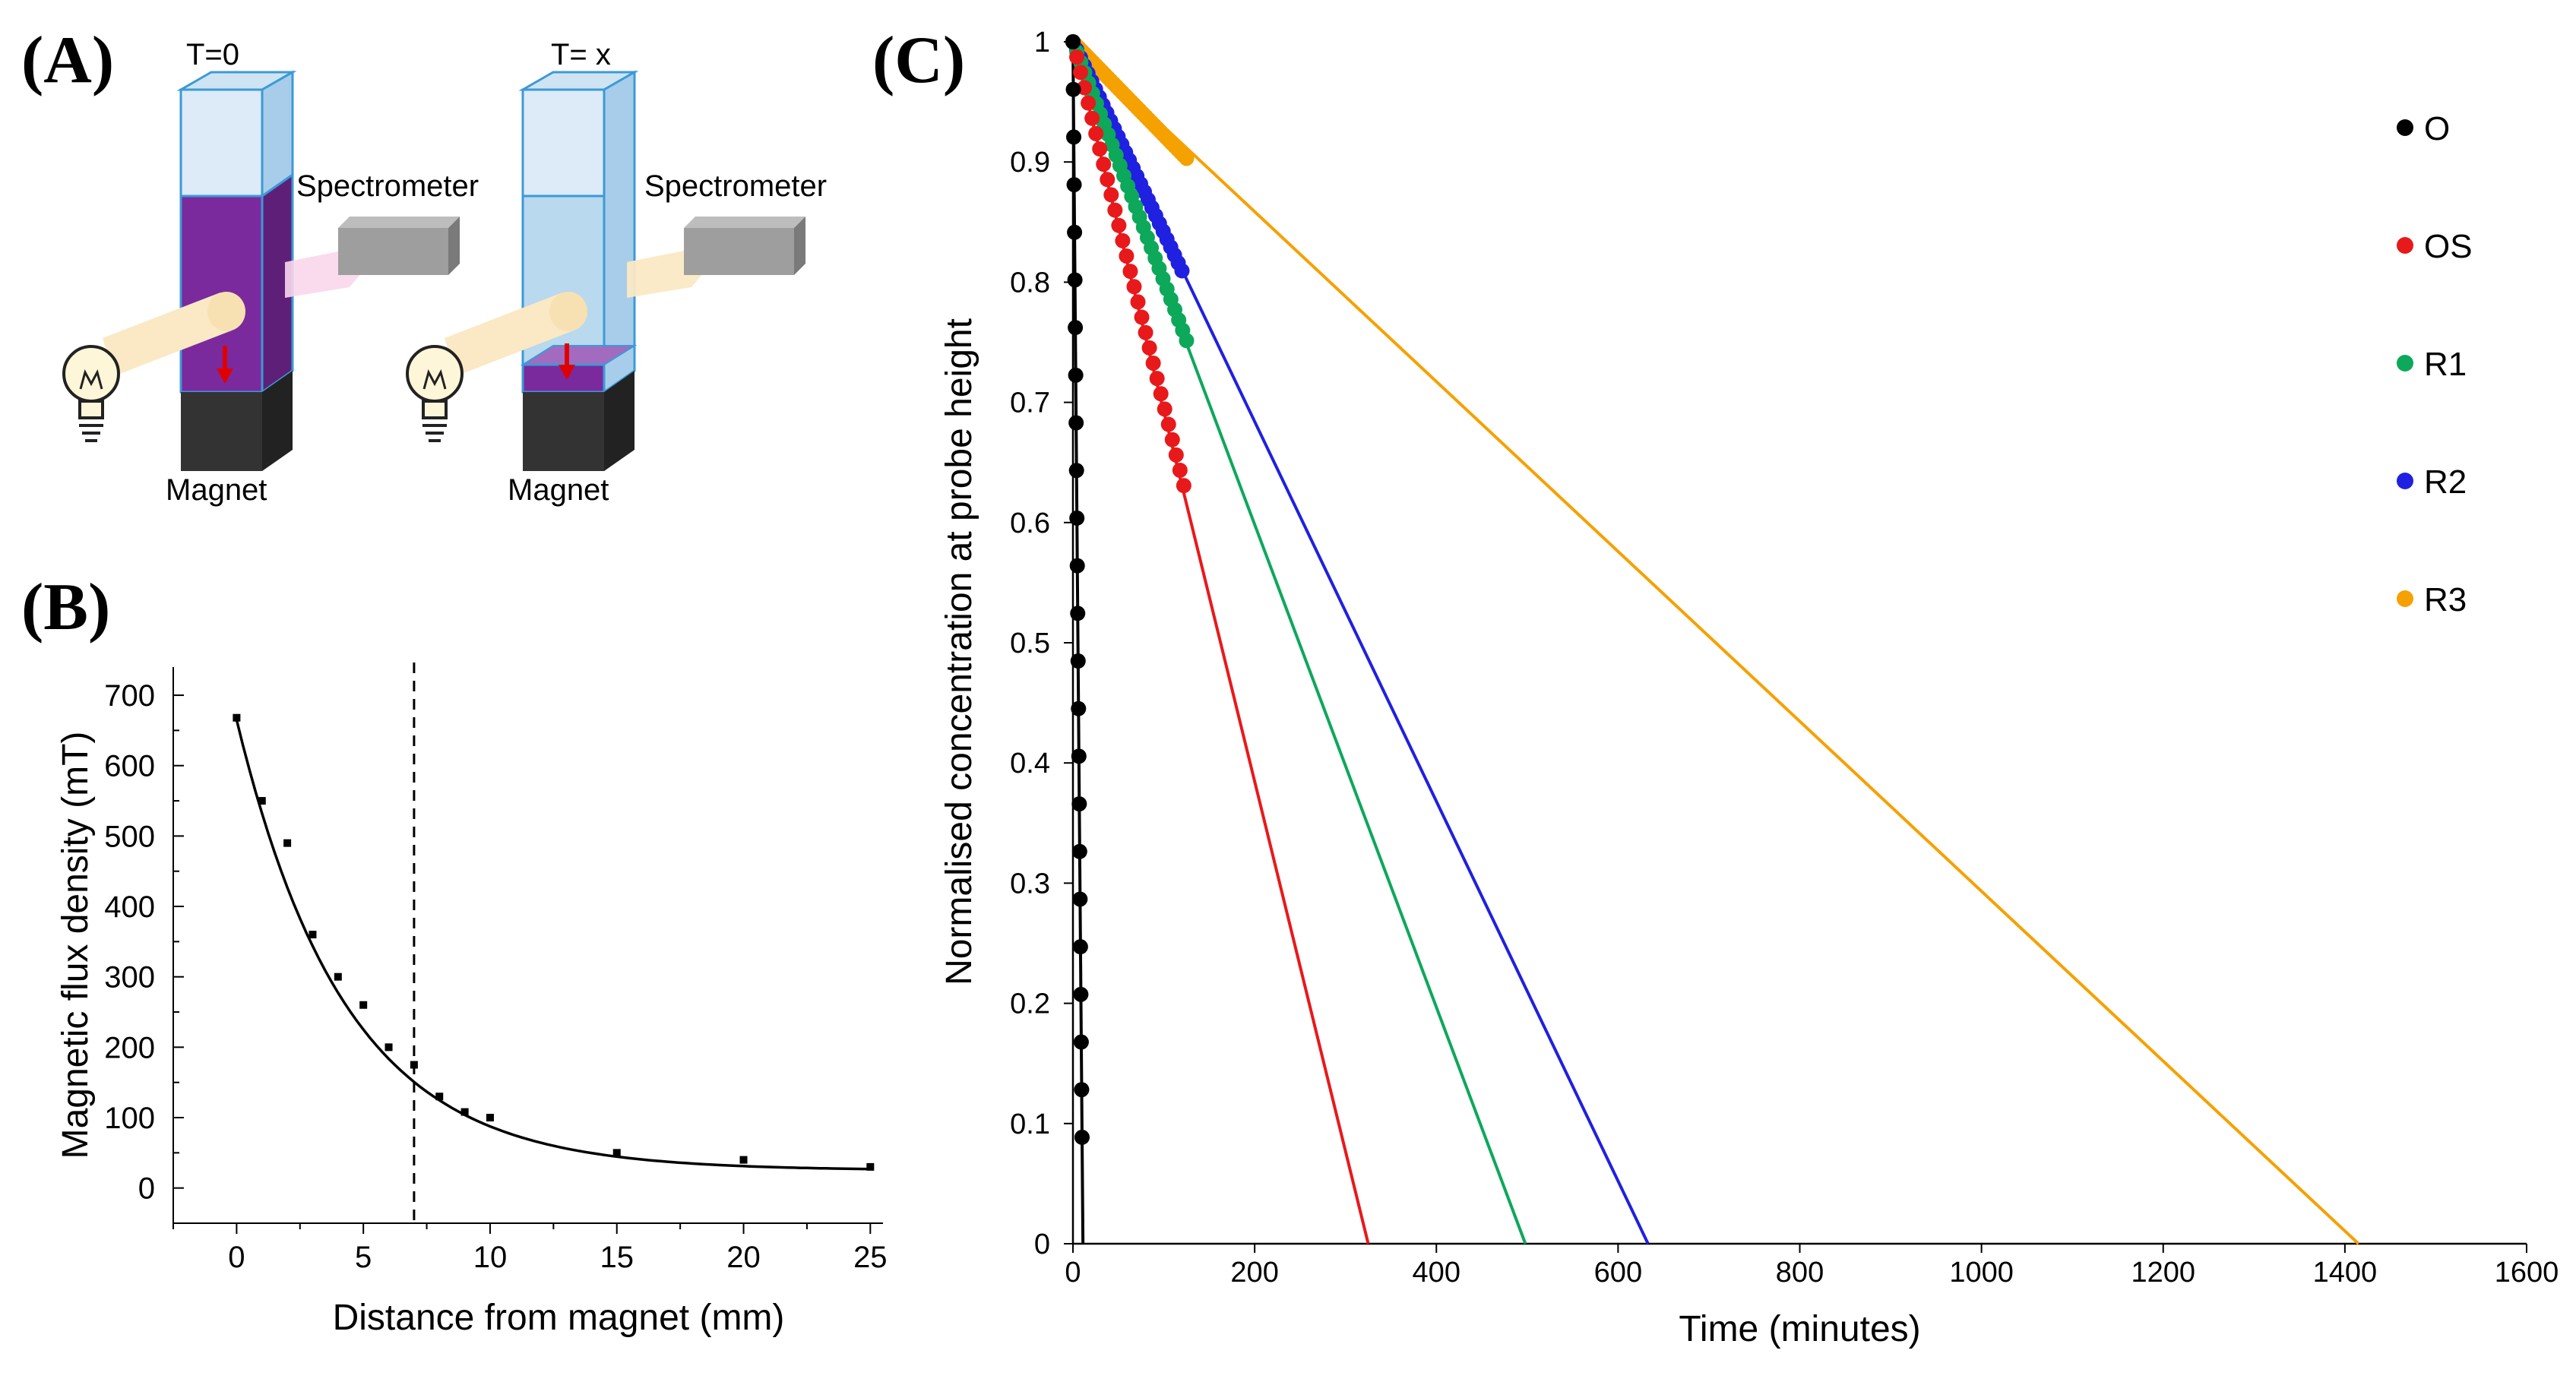 This screenshot has width=2576, height=1382. Describe the element at coordinates (578, 232) in the screenshot. I see `cuvette-tx` at that location.